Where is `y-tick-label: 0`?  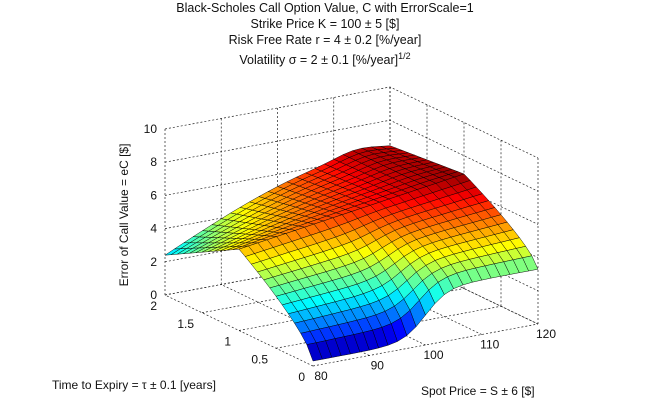 y-tick-label: 0 is located at coordinates (301, 377).